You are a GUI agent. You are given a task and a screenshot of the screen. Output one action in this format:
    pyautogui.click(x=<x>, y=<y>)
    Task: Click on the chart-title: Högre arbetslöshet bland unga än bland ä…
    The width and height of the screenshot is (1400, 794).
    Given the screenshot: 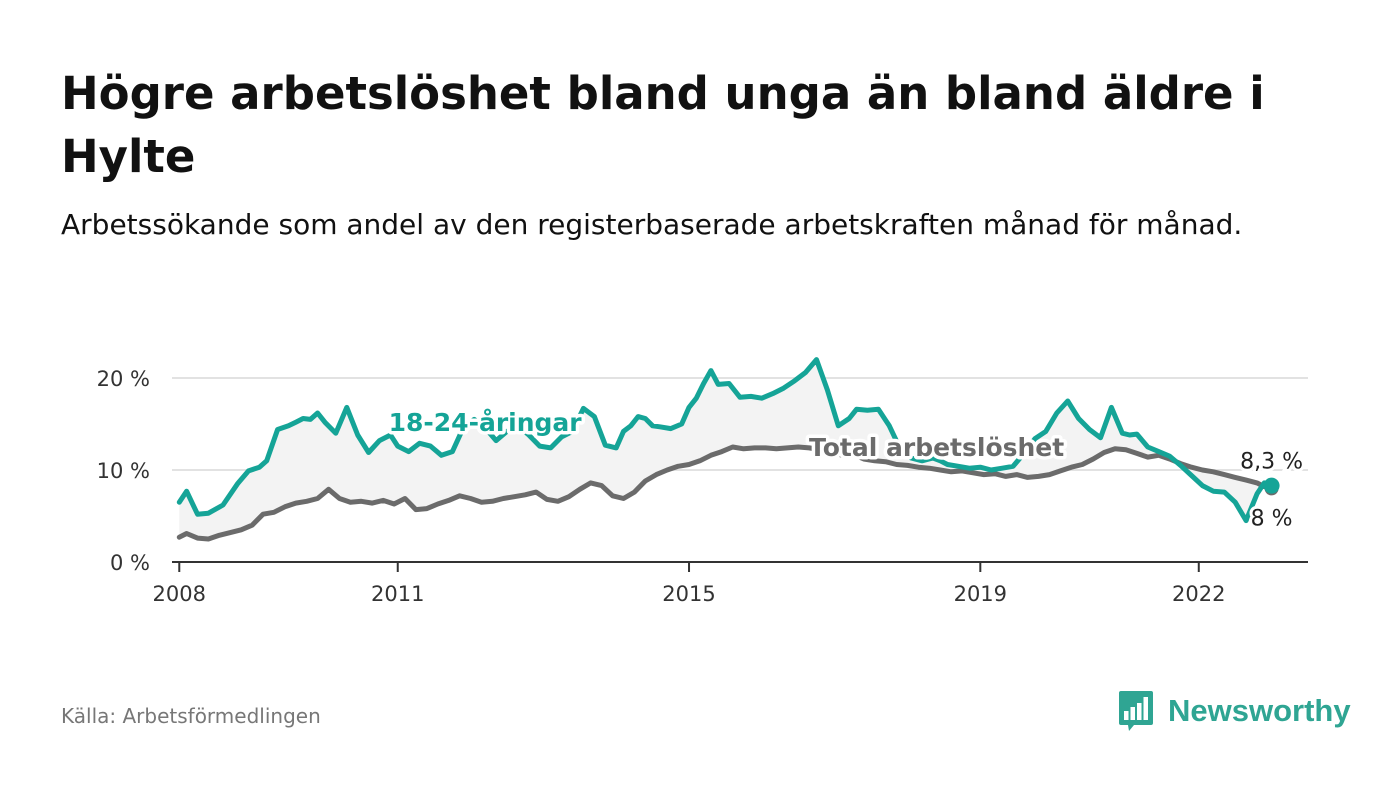 What is the action you would take?
    pyautogui.click(x=663, y=125)
    